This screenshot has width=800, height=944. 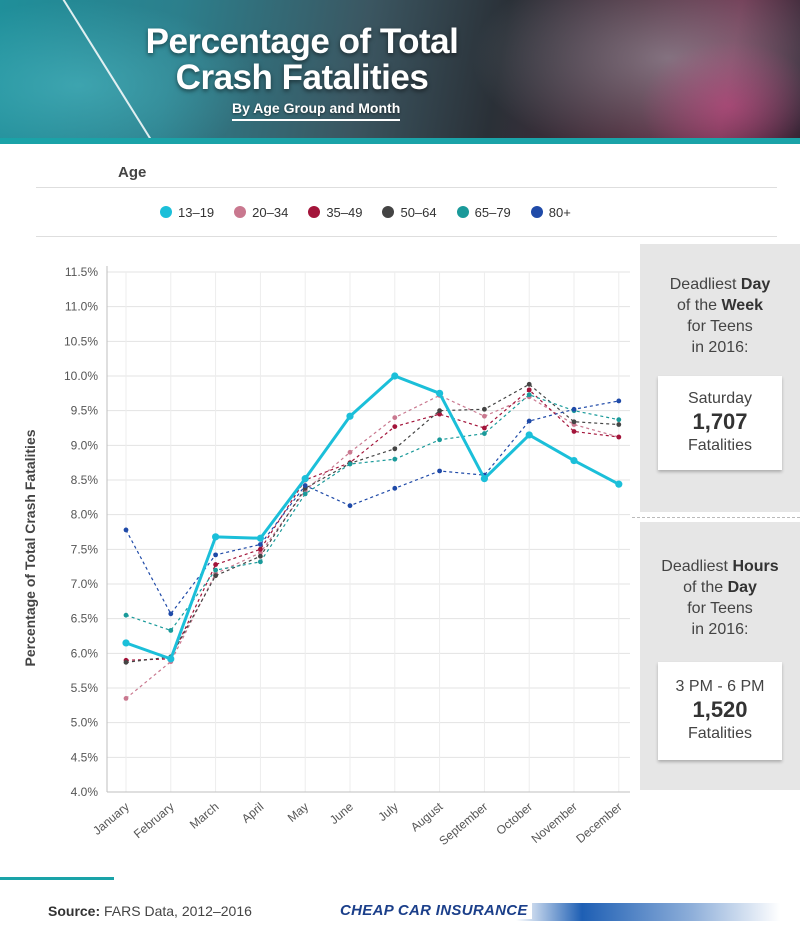 What do you see at coordinates (365, 212) in the screenshot?
I see `chart-legend: 13–19 20–34 35–49 50–64 65–79 80+` at bounding box center [365, 212].